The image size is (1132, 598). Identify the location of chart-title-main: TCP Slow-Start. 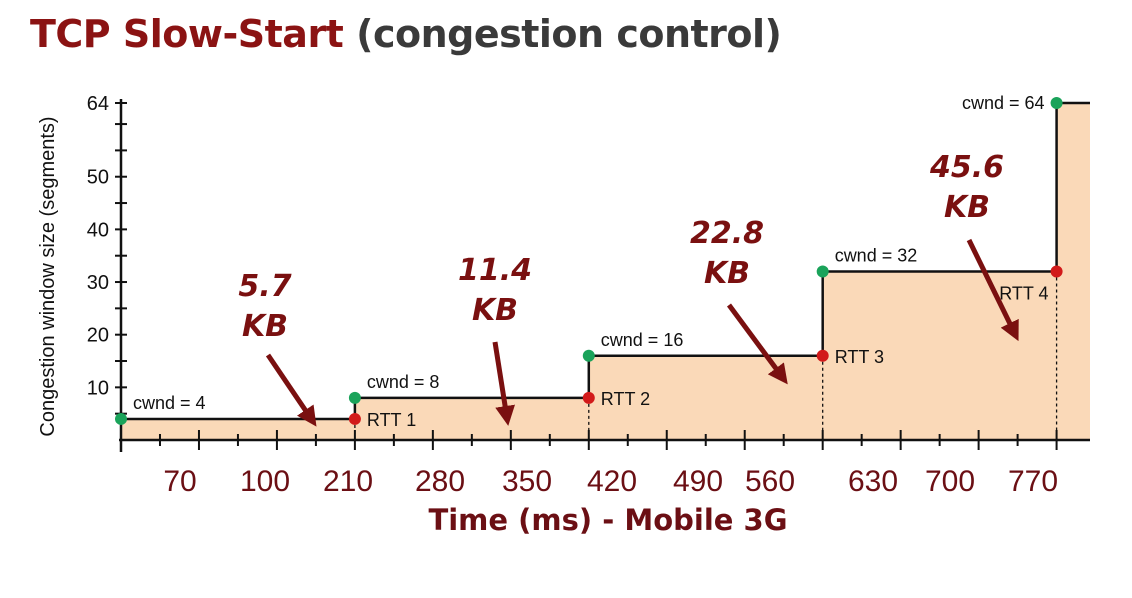
(187, 34).